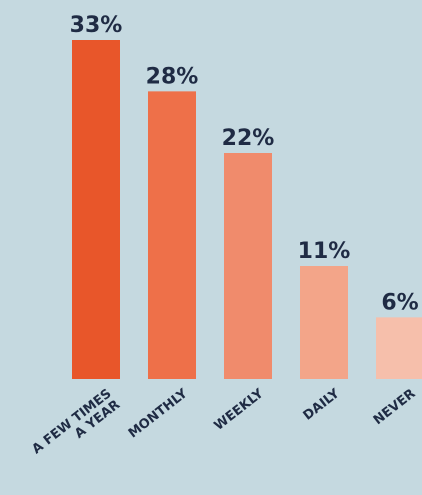 This screenshot has height=495, width=422. Describe the element at coordinates (158, 413) in the screenshot. I see `category-label-1: MONTHLY` at that location.